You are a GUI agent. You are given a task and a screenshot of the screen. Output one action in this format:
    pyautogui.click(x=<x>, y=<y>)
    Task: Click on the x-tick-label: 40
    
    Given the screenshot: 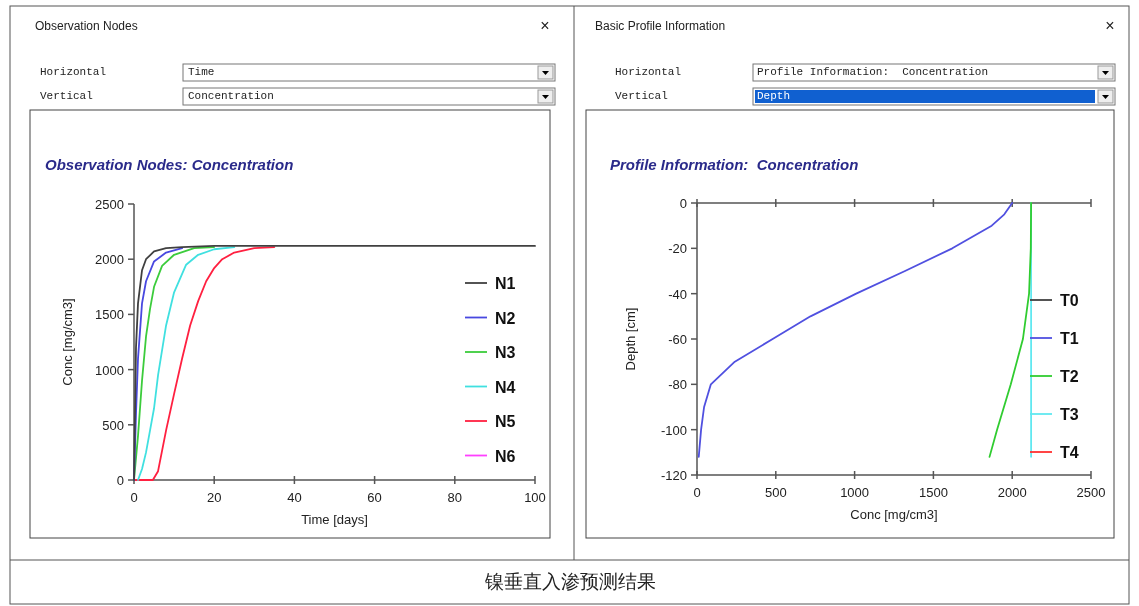 What is the action you would take?
    pyautogui.click(x=294, y=497)
    